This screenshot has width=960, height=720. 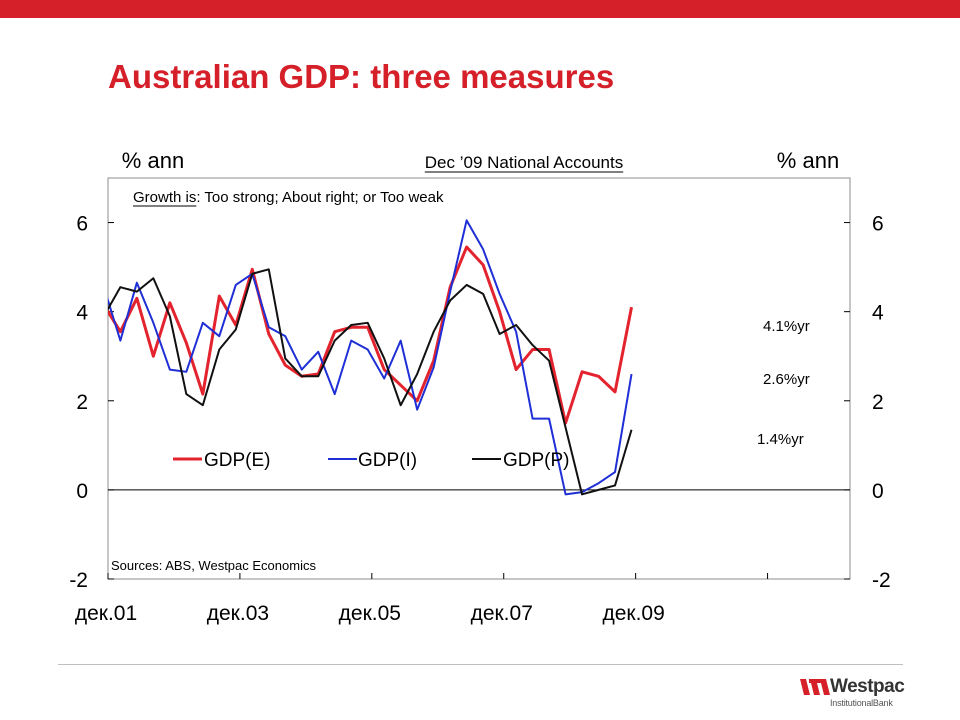 What do you see at coordinates (878, 313) in the screenshot?
I see `y-tick-label-right: 4` at bounding box center [878, 313].